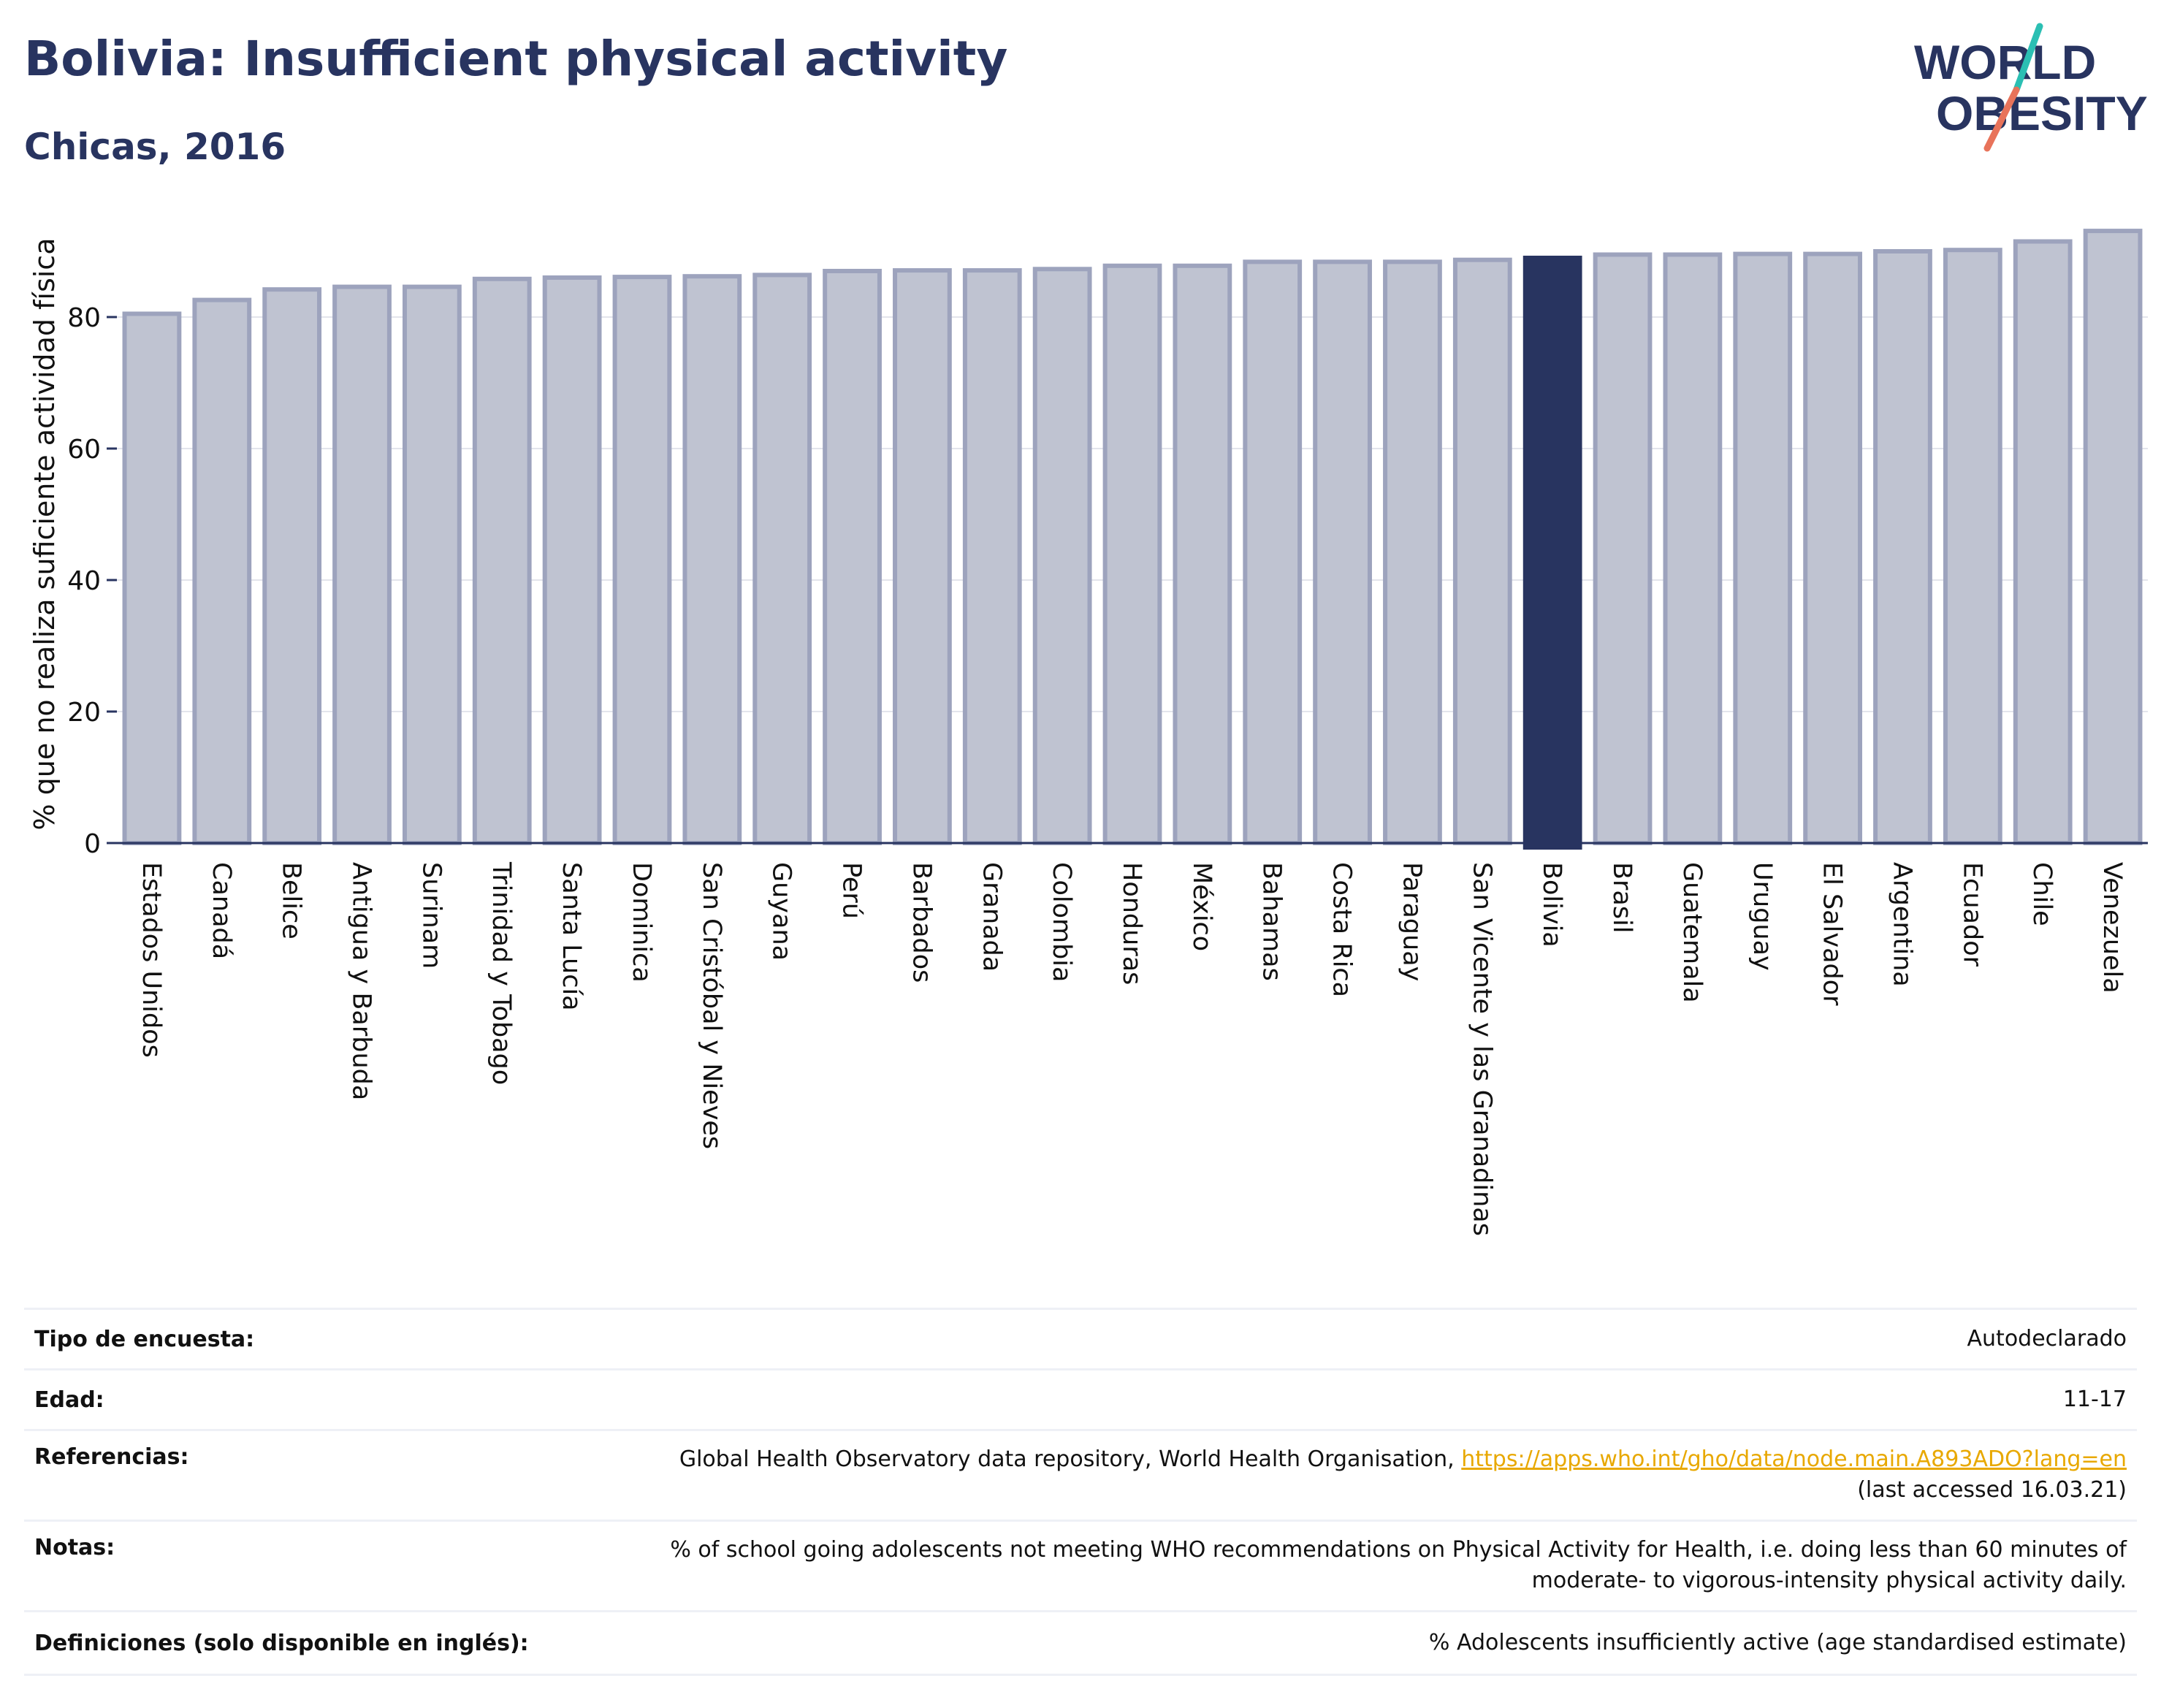  What do you see at coordinates (516, 59) in the screenshot?
I see `chart-title: Bolivia: Insufficient physical activity` at bounding box center [516, 59].